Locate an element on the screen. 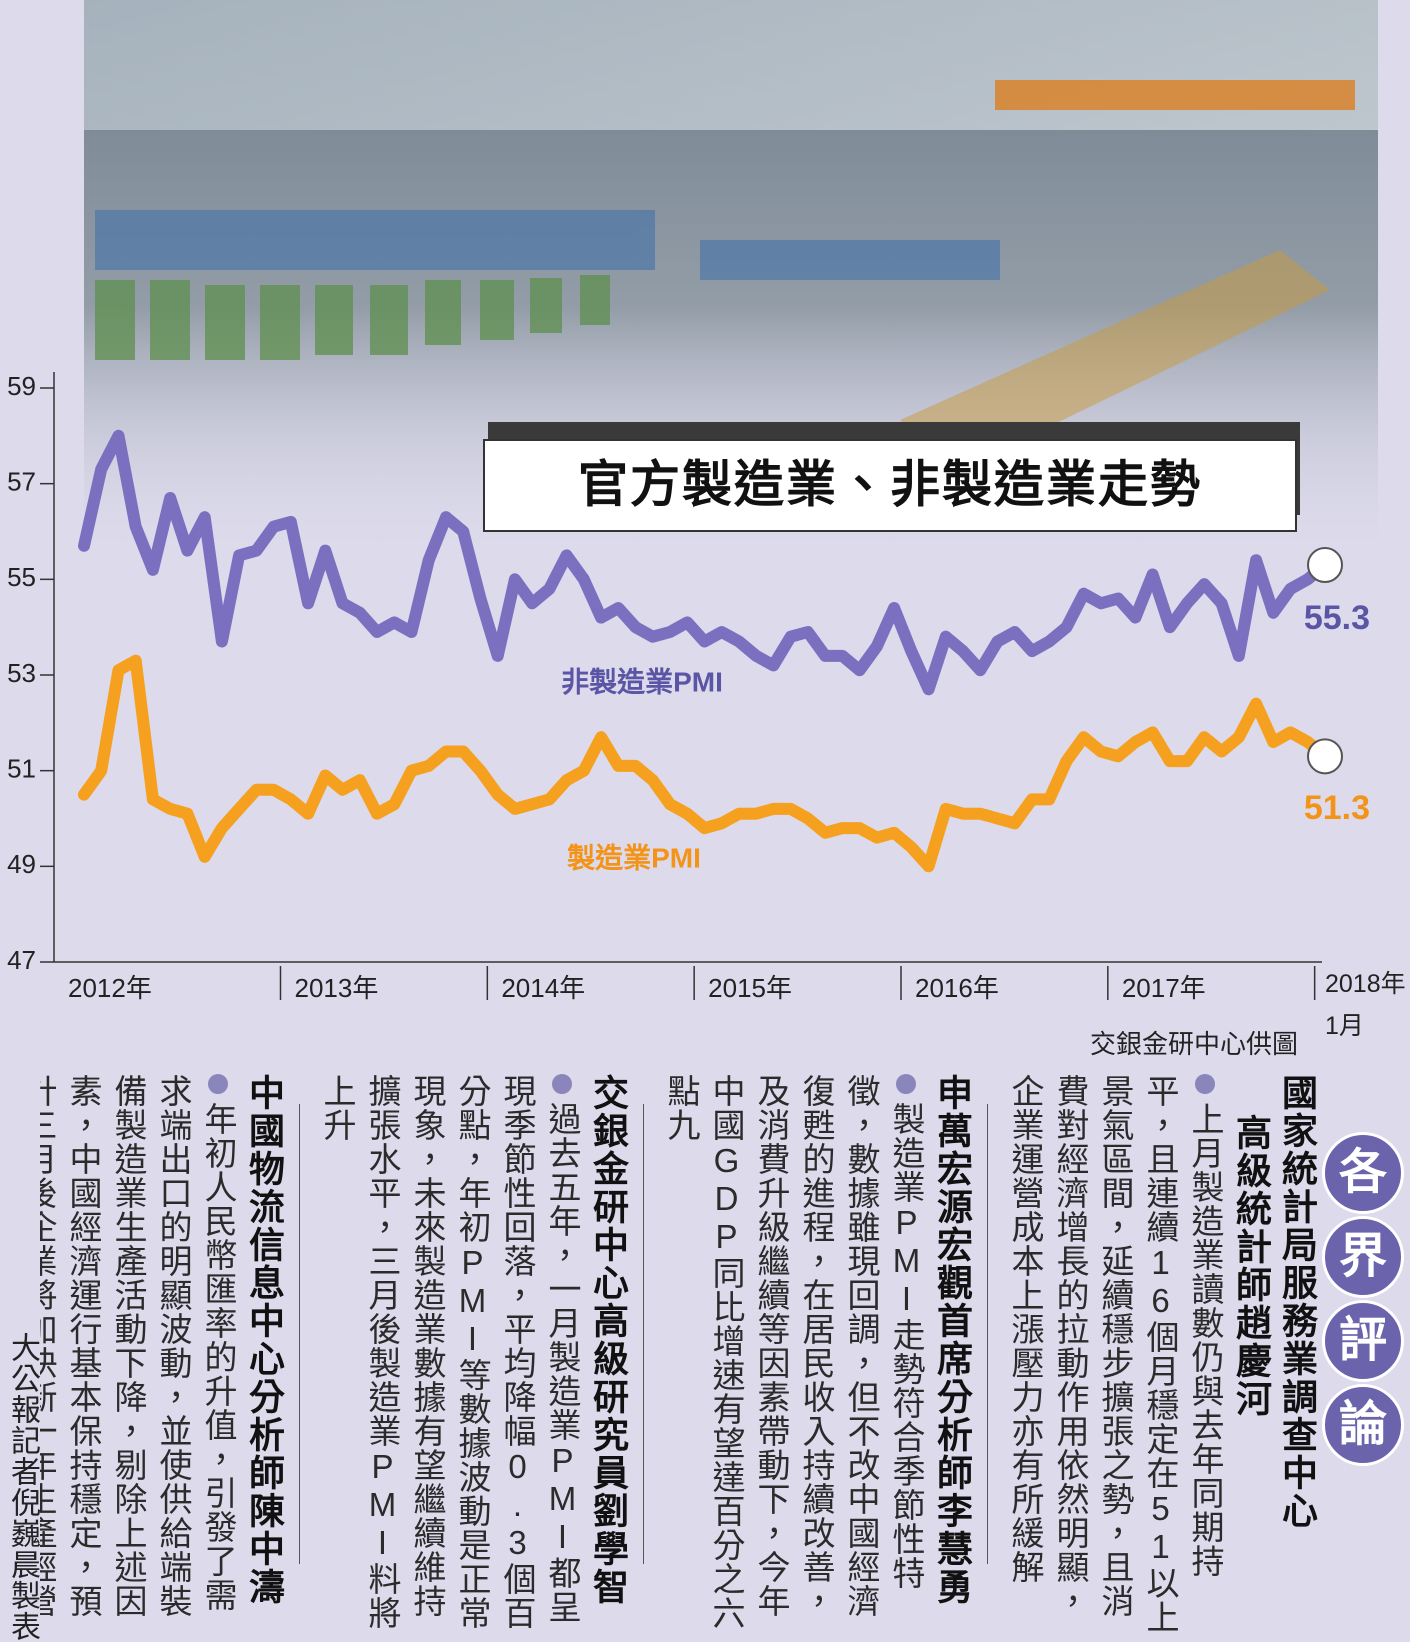 This screenshot has width=1410, height=1642. credit: 大公報記者倪巍晨製表 is located at coordinates (22, 1487).